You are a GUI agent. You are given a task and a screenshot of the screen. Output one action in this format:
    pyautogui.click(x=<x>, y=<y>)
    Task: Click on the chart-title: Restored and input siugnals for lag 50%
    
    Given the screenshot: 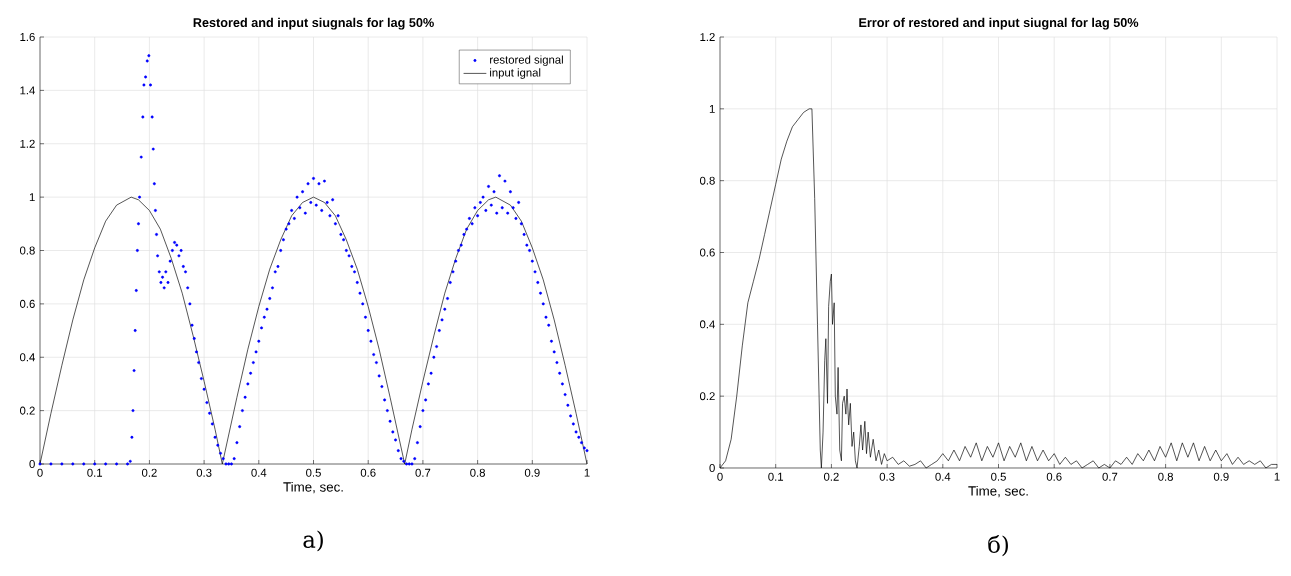 What is the action you would take?
    pyautogui.click(x=313, y=23)
    